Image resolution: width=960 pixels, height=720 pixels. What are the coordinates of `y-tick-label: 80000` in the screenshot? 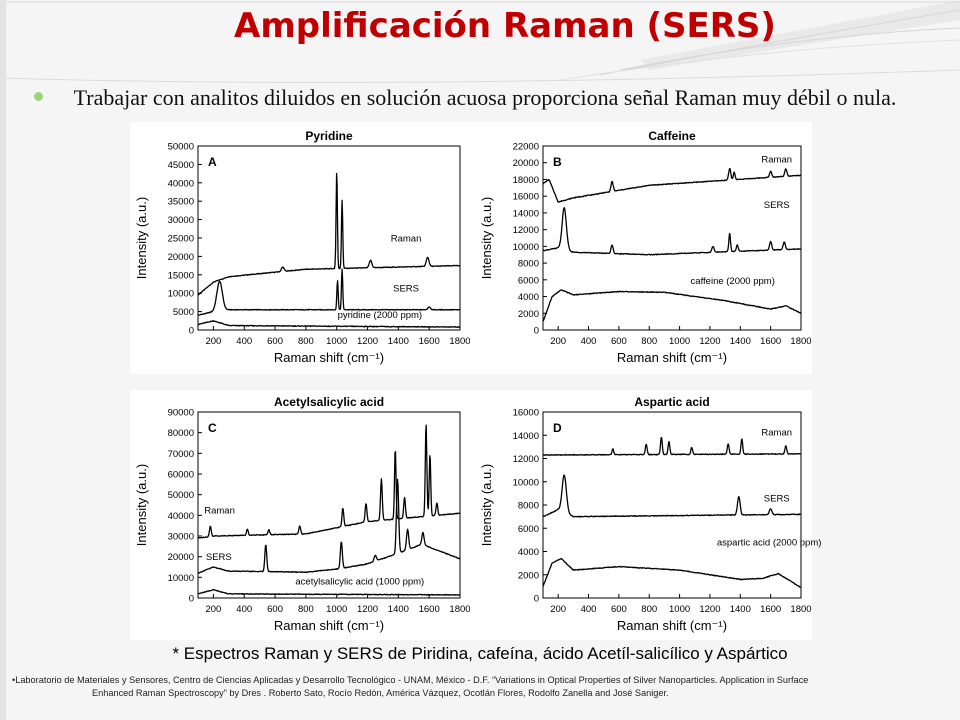 It's located at (181, 433).